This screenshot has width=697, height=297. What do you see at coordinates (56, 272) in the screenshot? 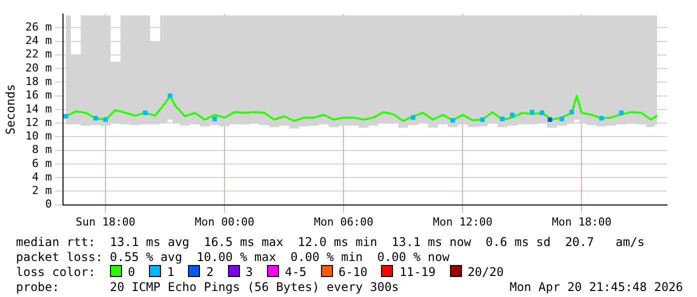
I see `legend-title: loss color:` at bounding box center [56, 272].